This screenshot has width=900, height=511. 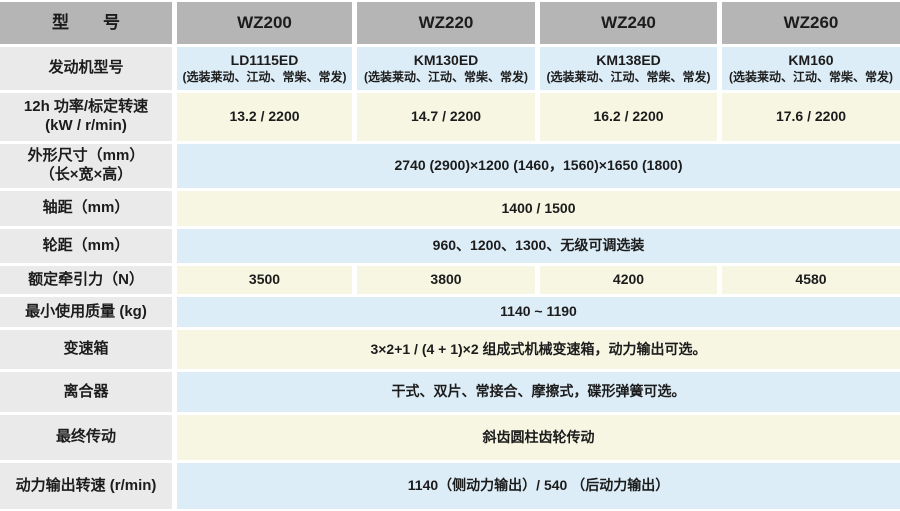 What do you see at coordinates (446, 60) in the screenshot?
I see `engine-model: KM130ED` at bounding box center [446, 60].